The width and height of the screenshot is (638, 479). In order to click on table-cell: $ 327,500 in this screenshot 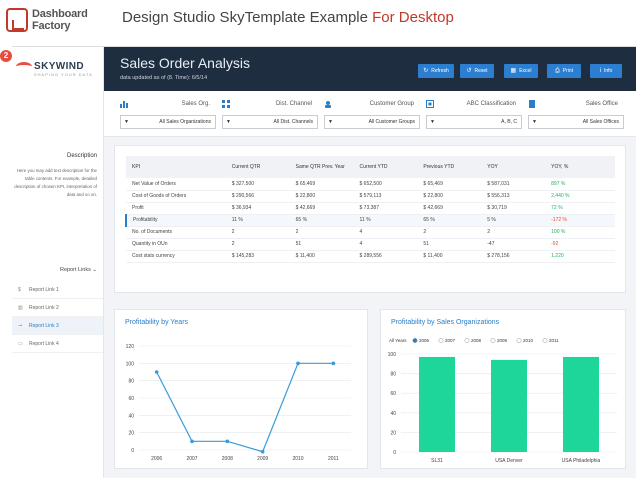, I will do `click(257, 184)`.